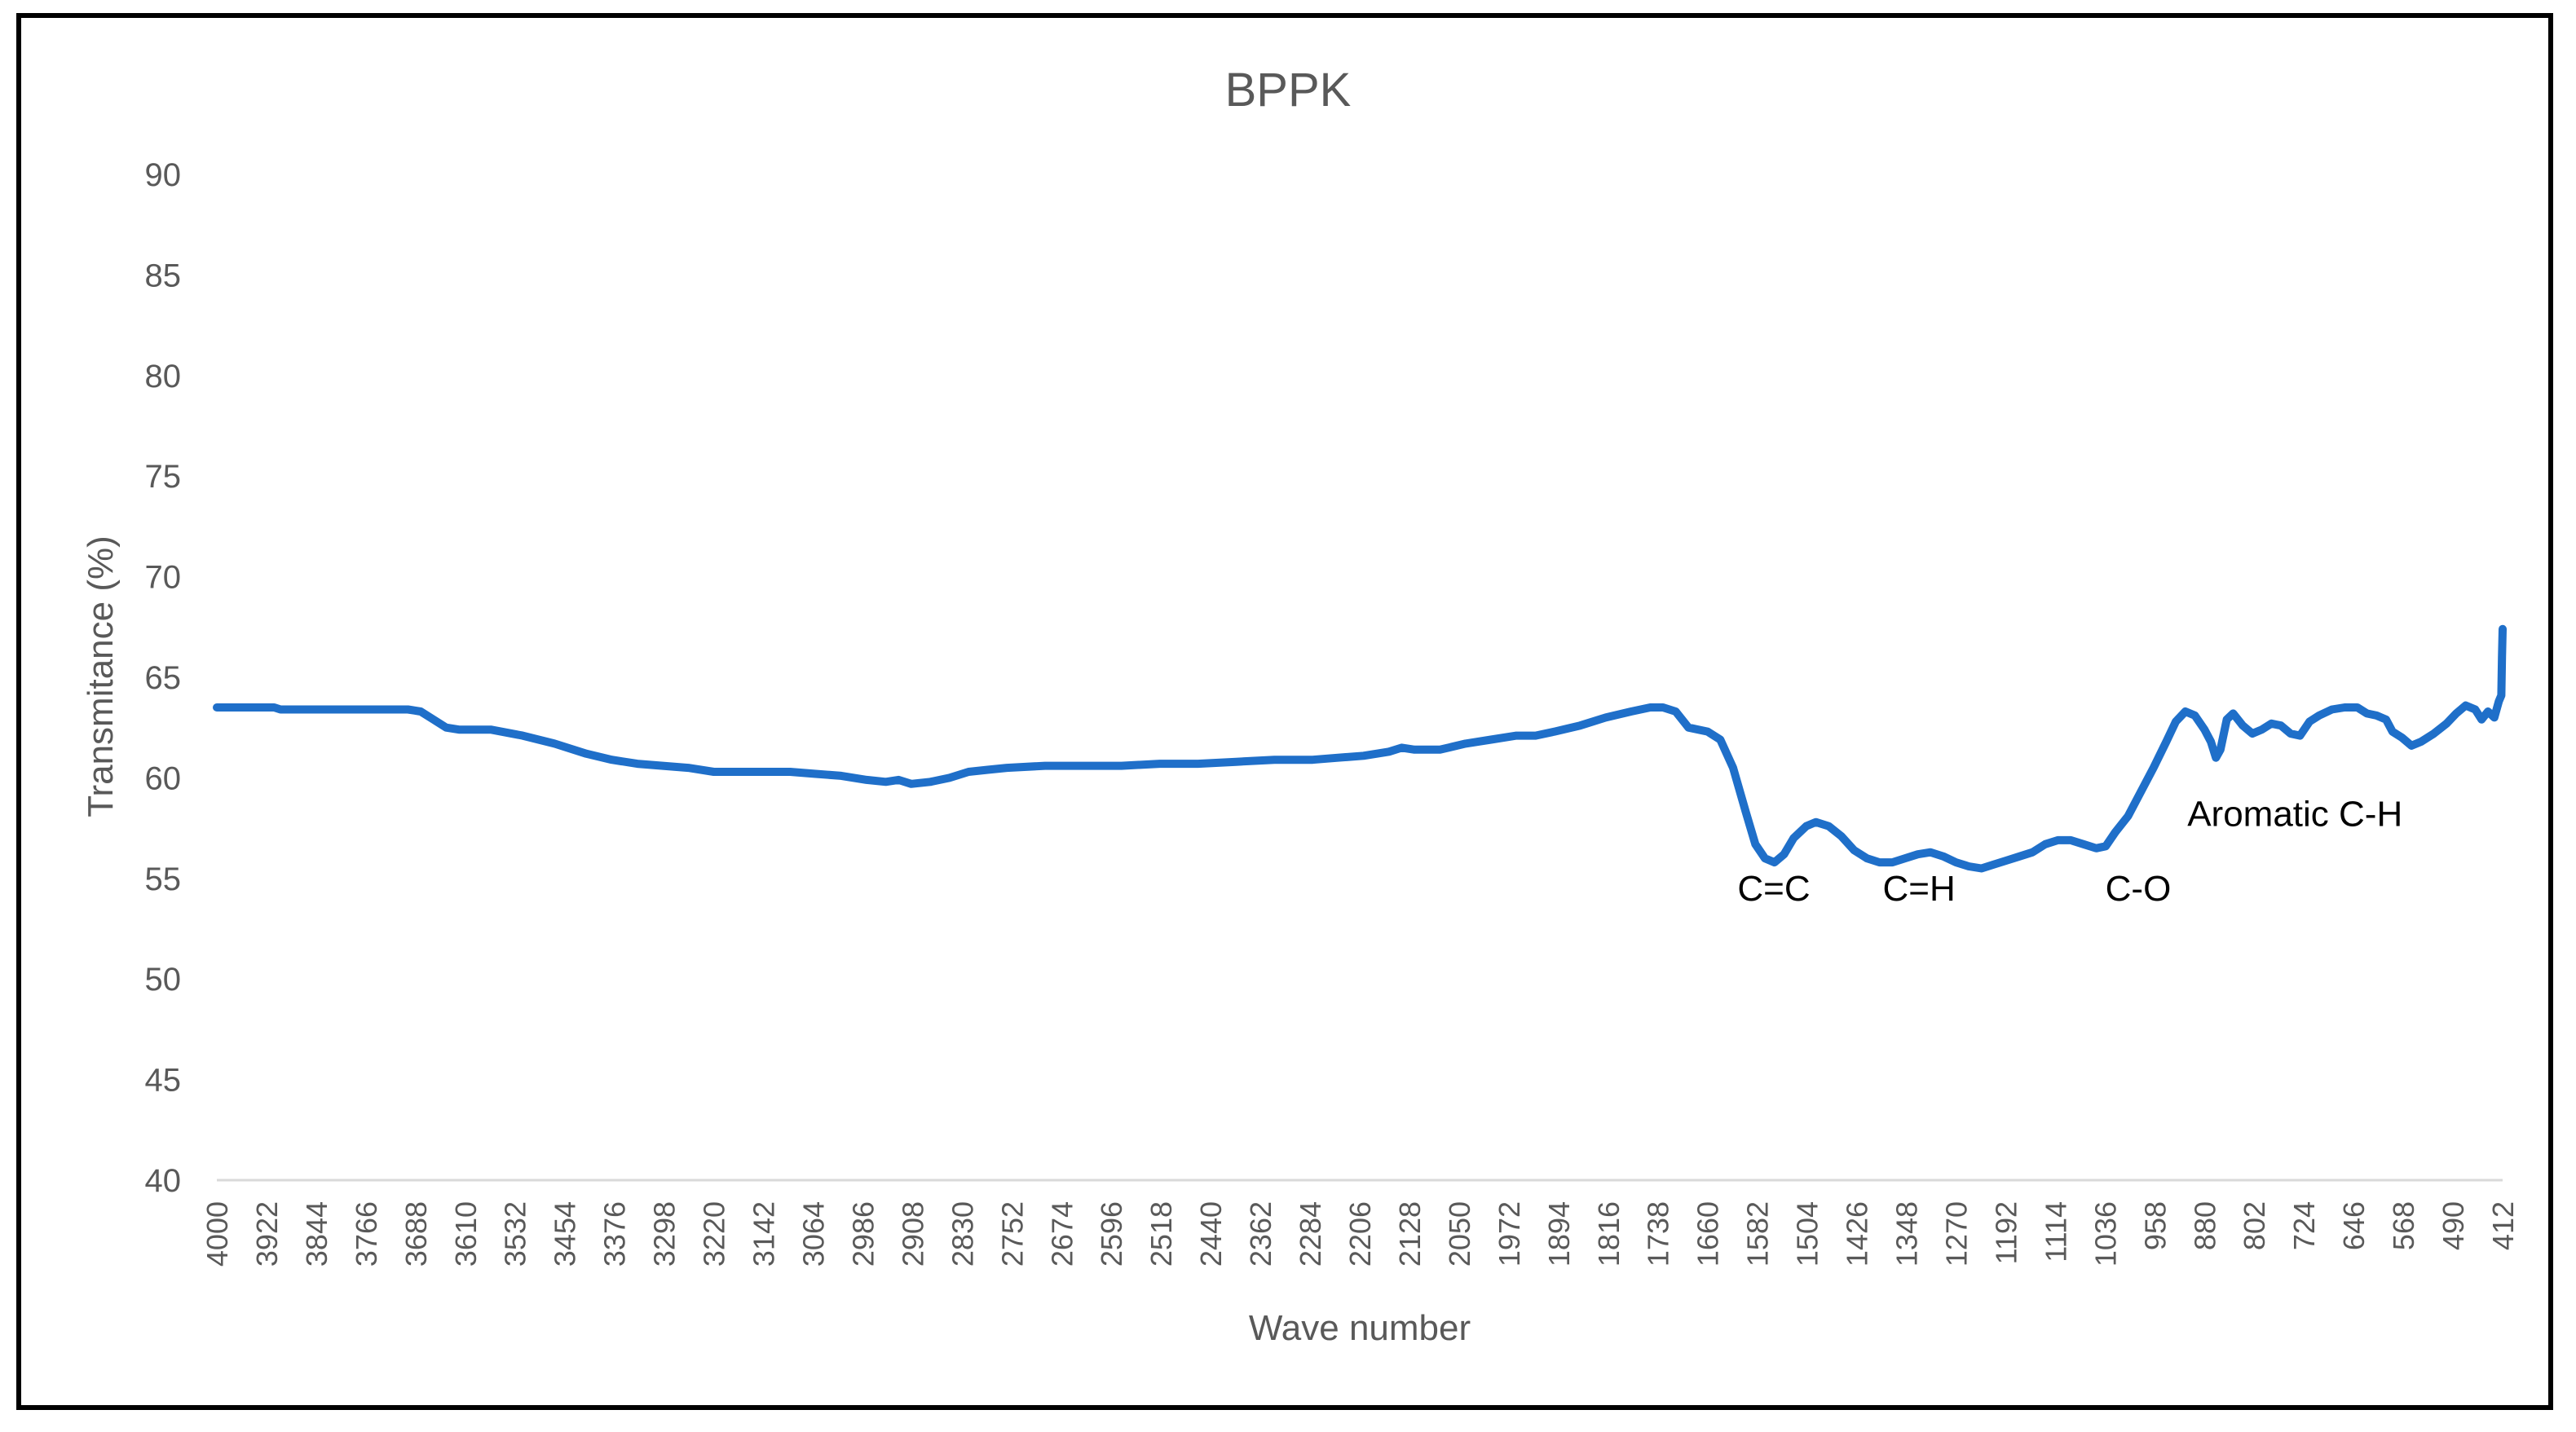  Describe the element at coordinates (714, 1234) in the screenshot. I see `x-tick-label: 3220` at that location.